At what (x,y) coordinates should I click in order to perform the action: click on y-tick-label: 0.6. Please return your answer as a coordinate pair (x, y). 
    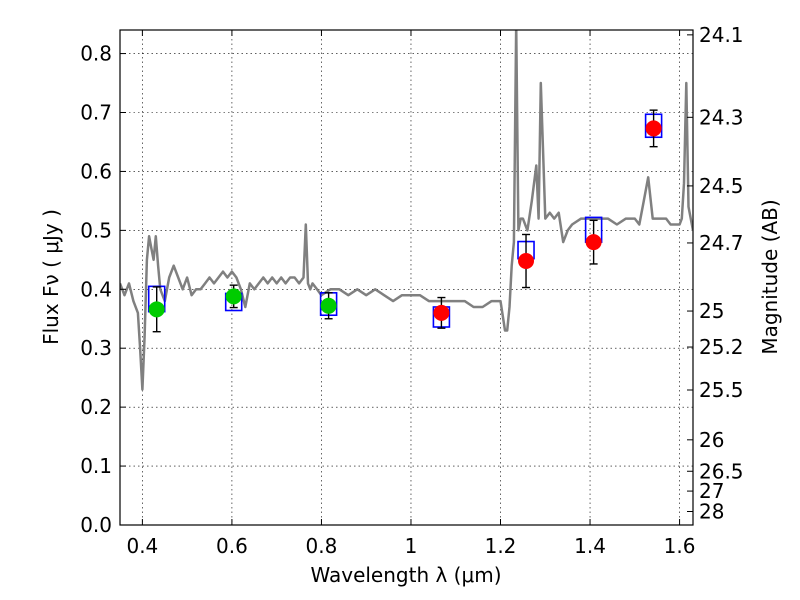
    Looking at the image, I should click on (96, 171).